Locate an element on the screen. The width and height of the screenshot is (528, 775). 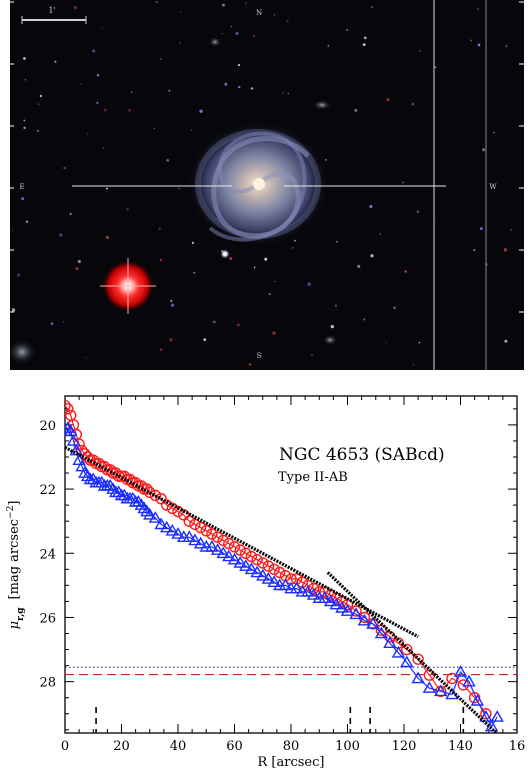
background-galaxy is located at coordinates (215, 42).